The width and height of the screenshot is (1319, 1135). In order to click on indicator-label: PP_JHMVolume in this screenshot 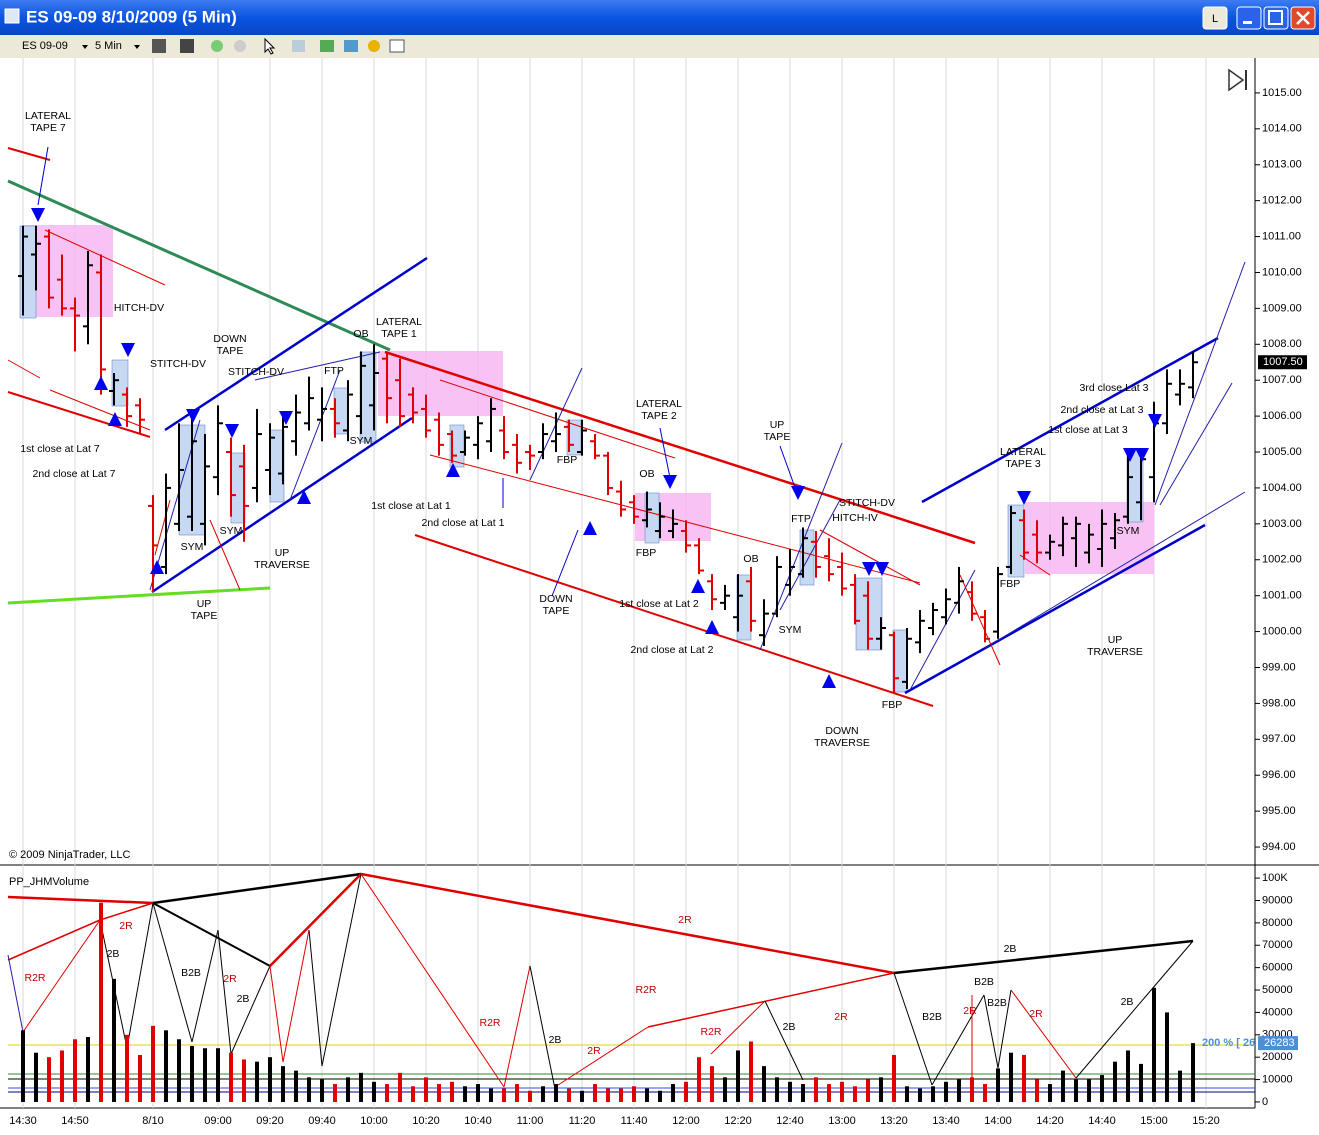, I will do `click(49, 882)`.